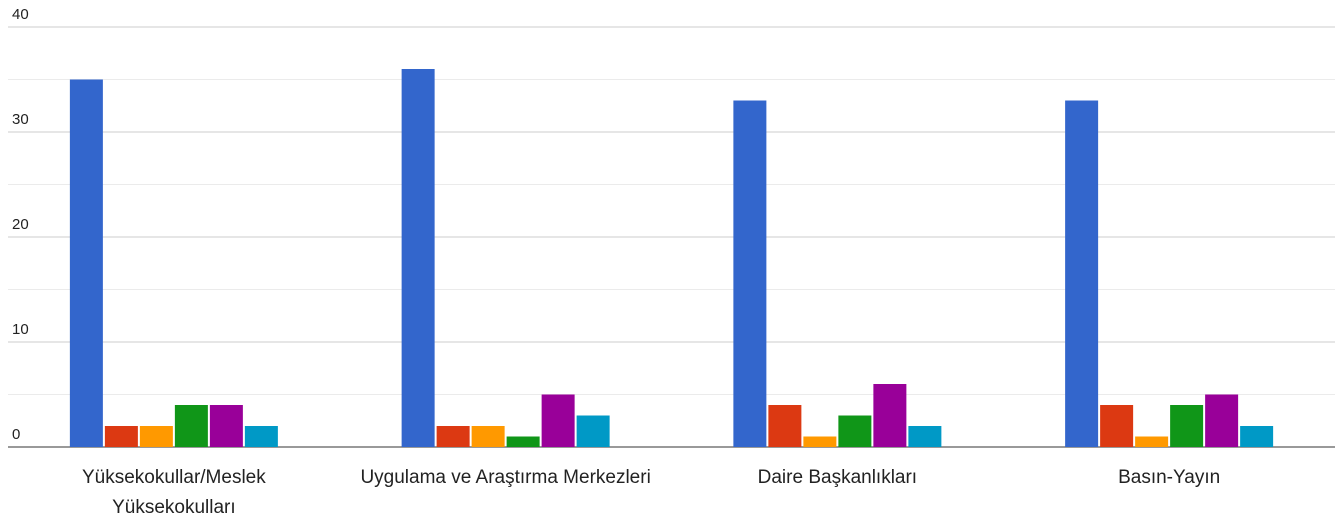  What do you see at coordinates (505, 477) in the screenshot?
I see `x-tick-label: Uygulama ve Araştırma Merkezleri` at bounding box center [505, 477].